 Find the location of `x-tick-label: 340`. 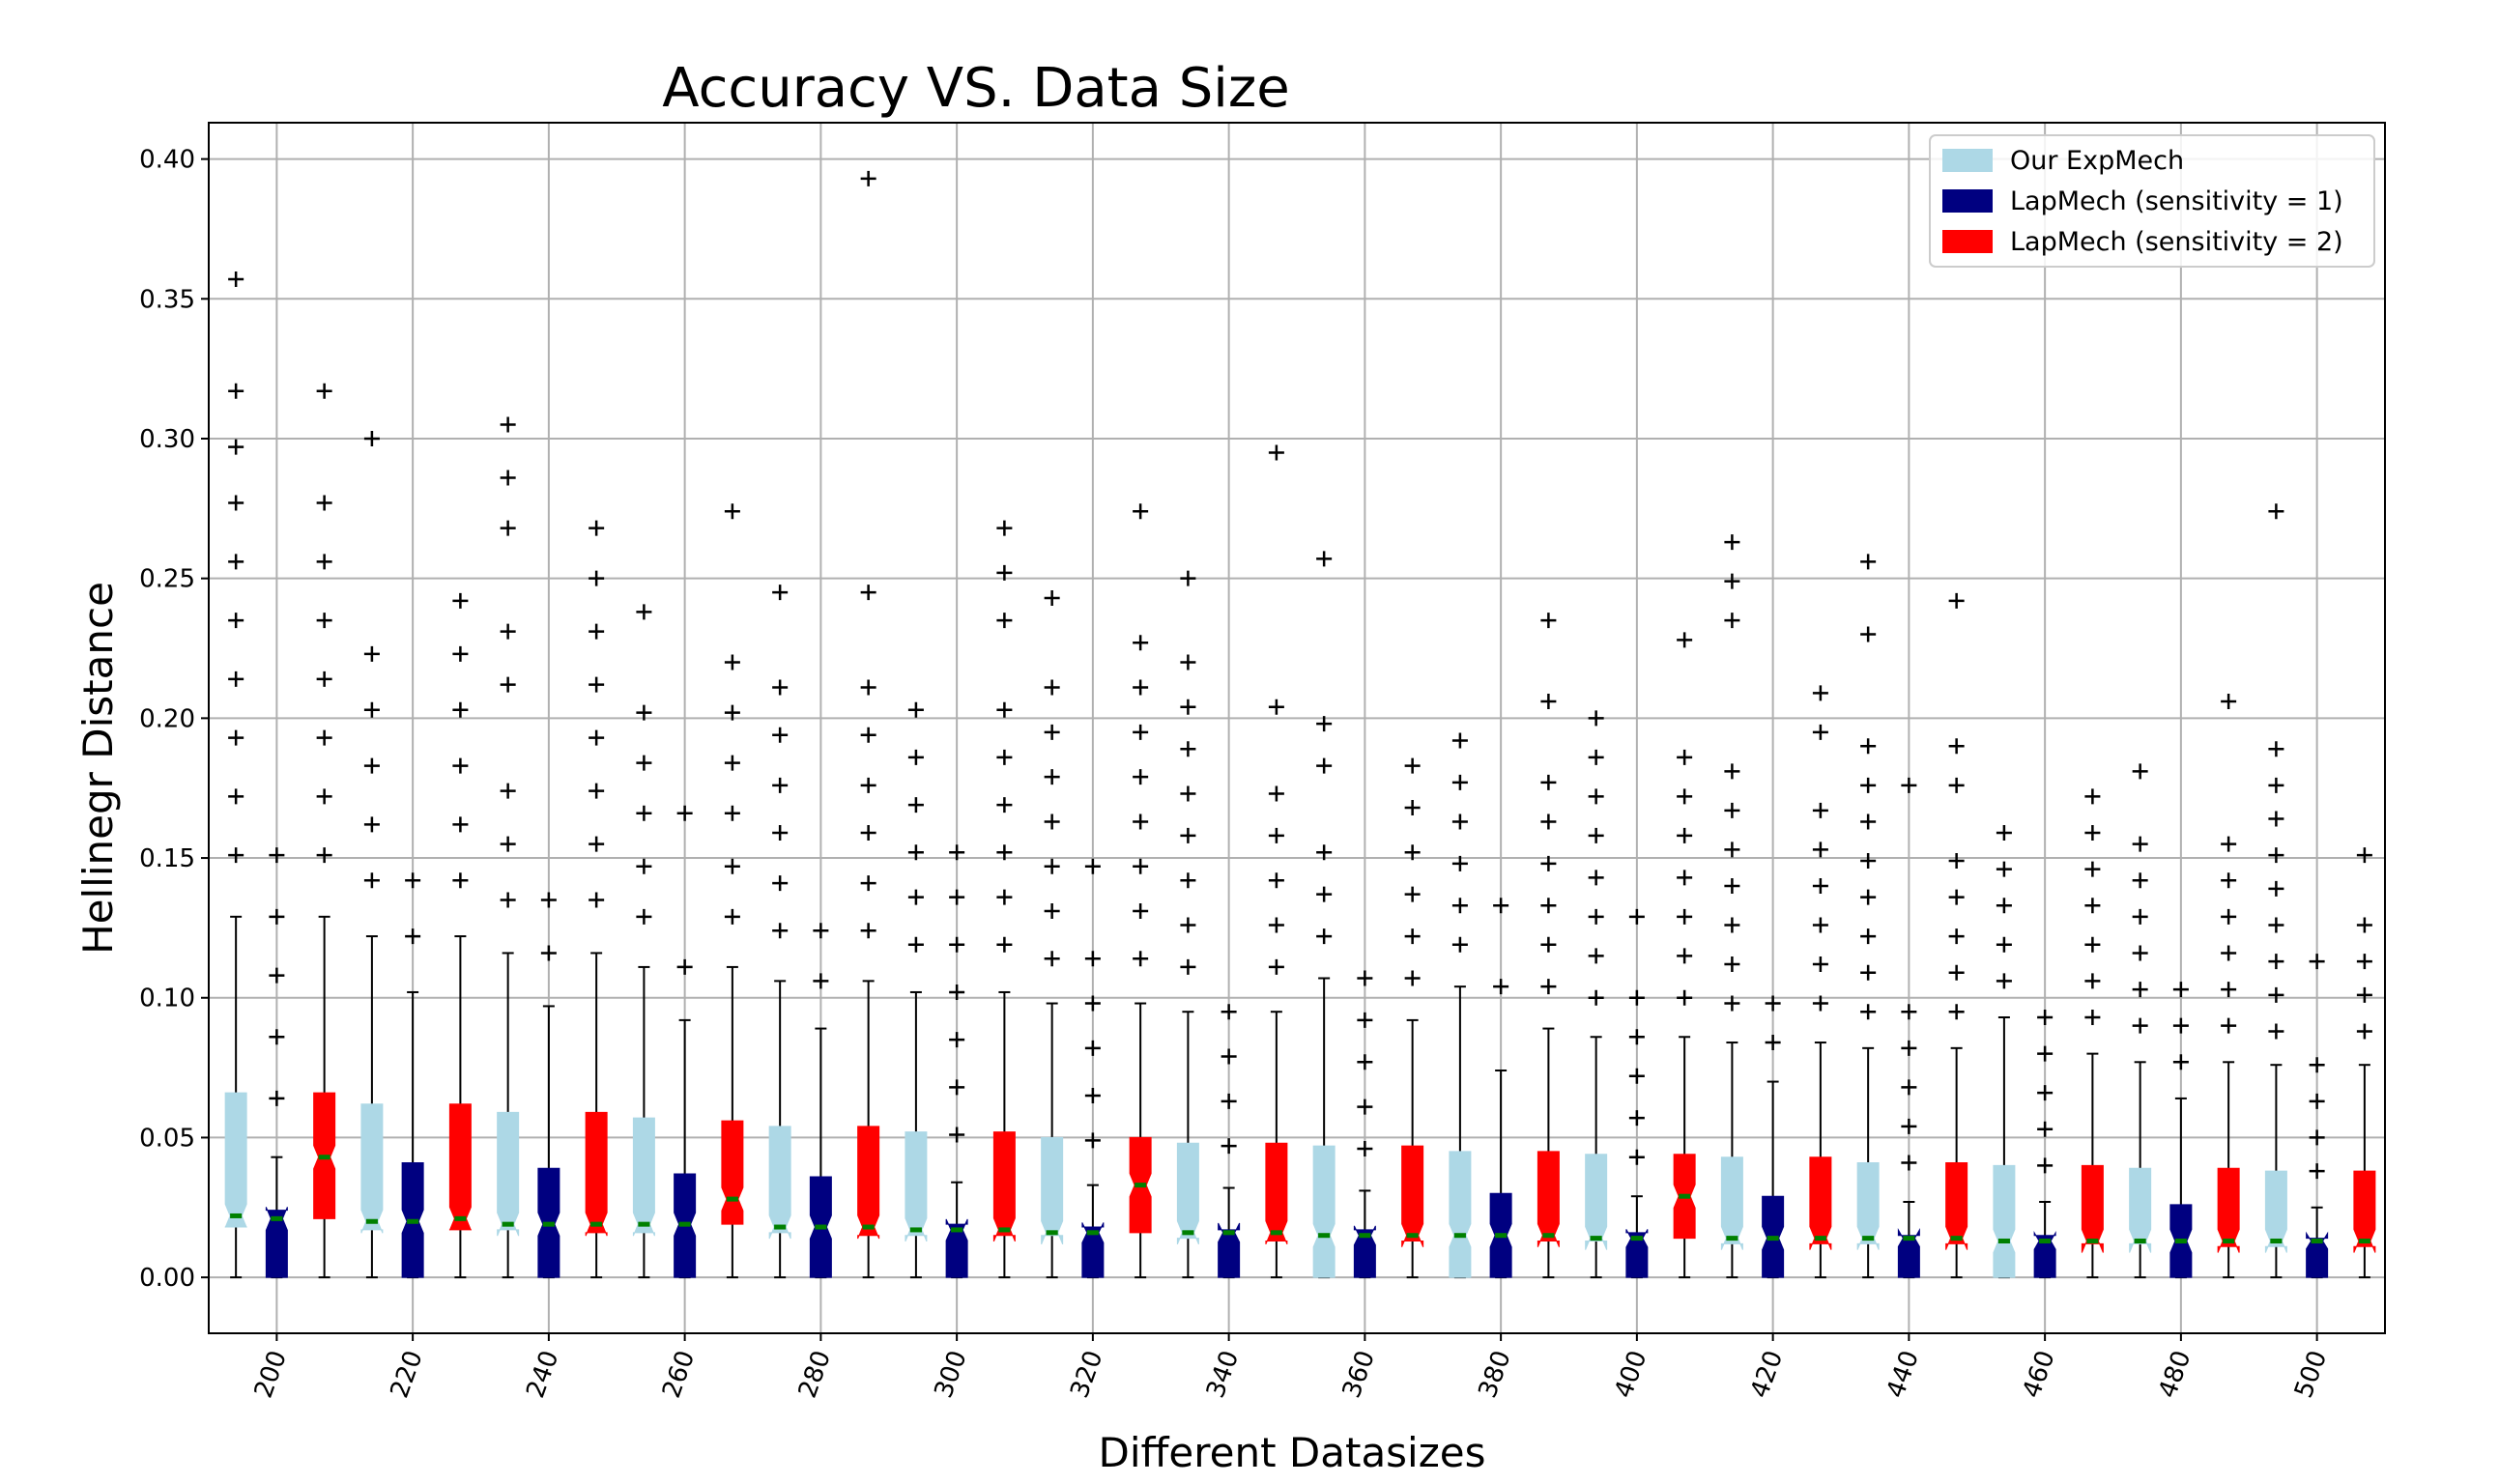

x-tick-label: 340 is located at coordinates (1223, 1375).